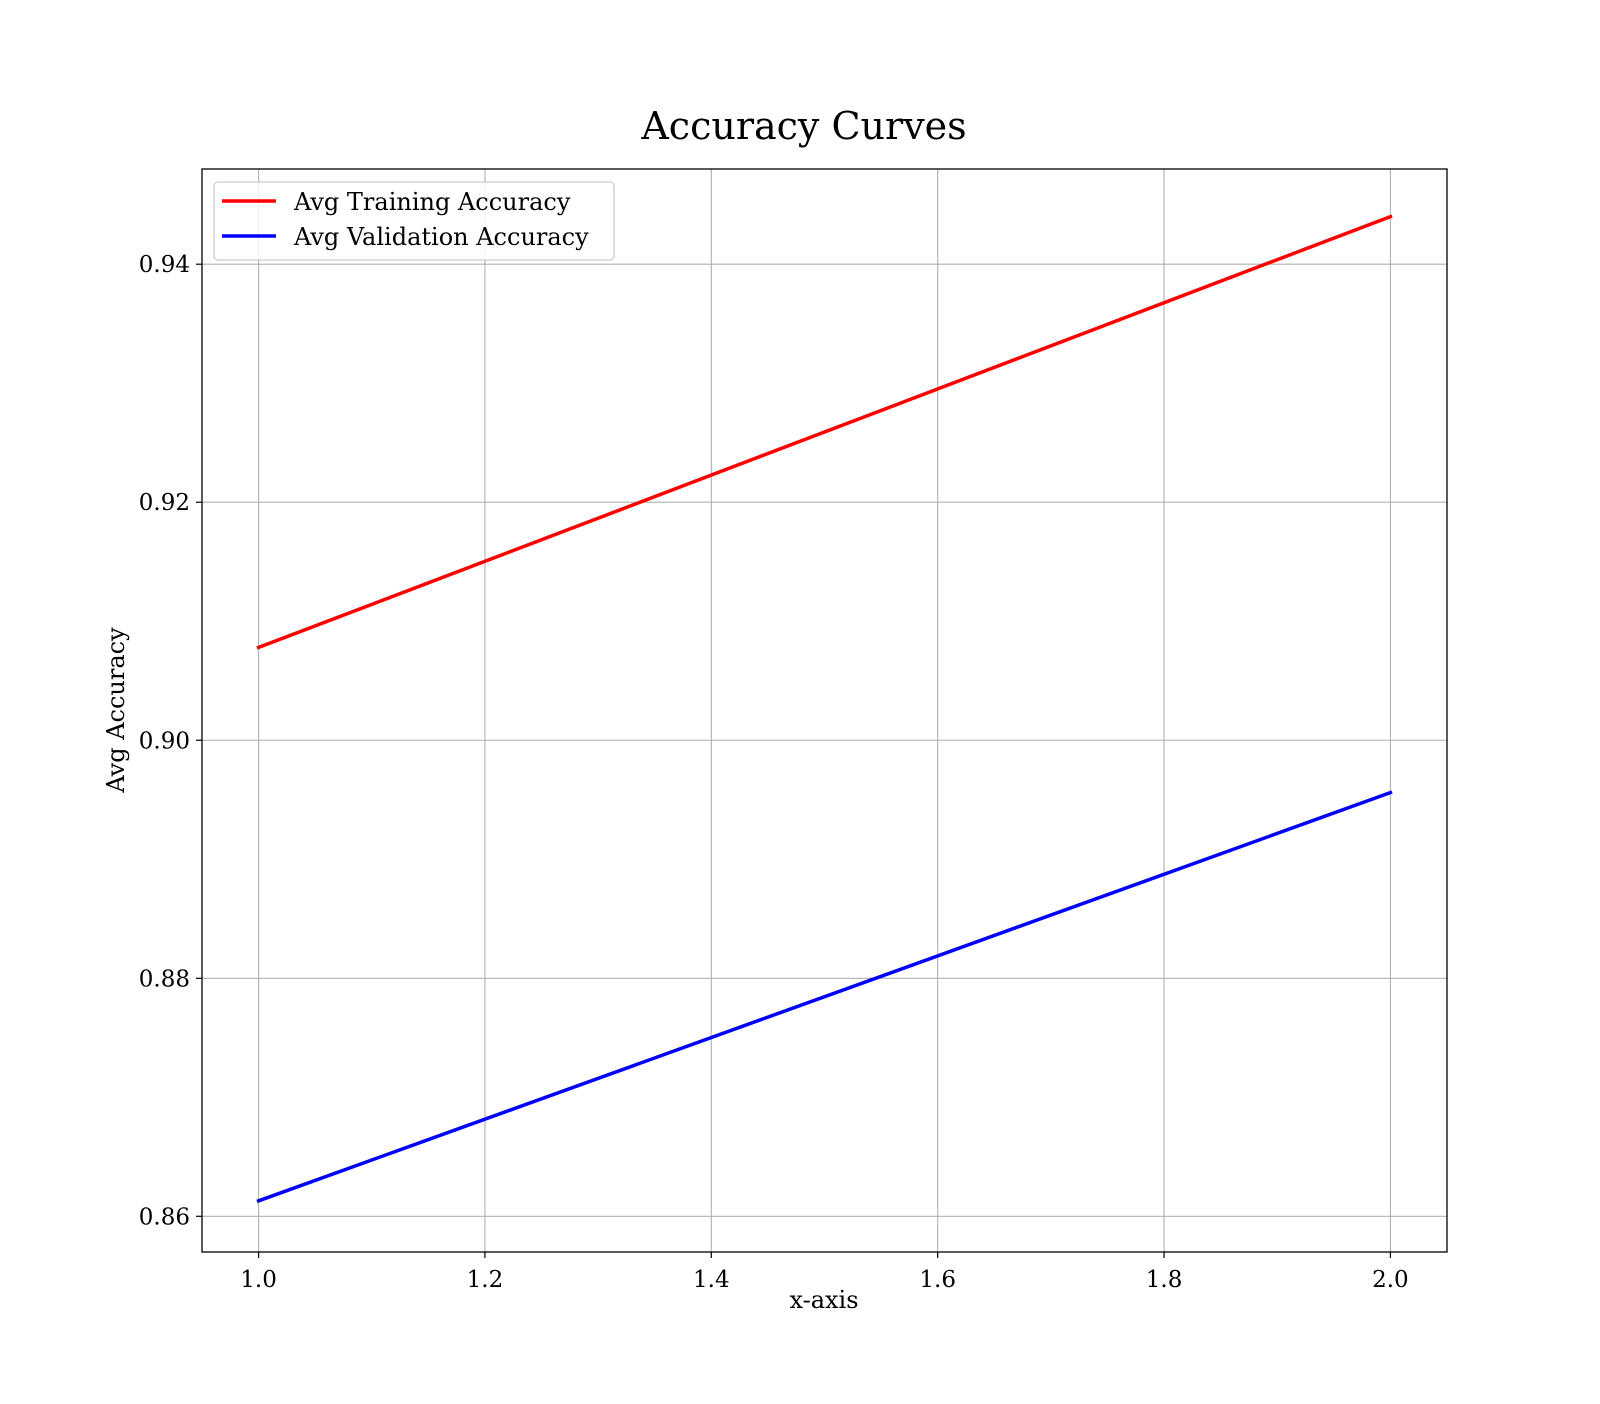 Image resolution: width=1600 pixels, height=1404 pixels. Describe the element at coordinates (711, 1280) in the screenshot. I see `x-tick-label: 1.4` at that location.